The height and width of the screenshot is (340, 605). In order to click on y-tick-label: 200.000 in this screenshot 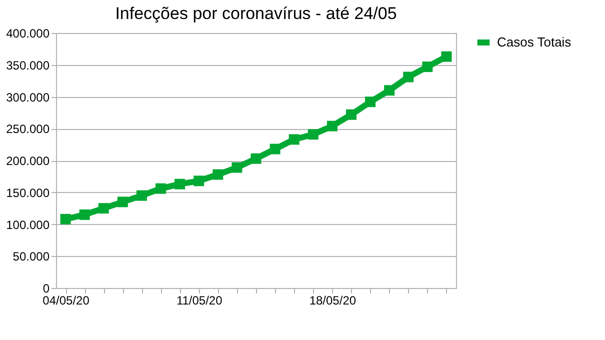, I will do `click(28, 161)`.